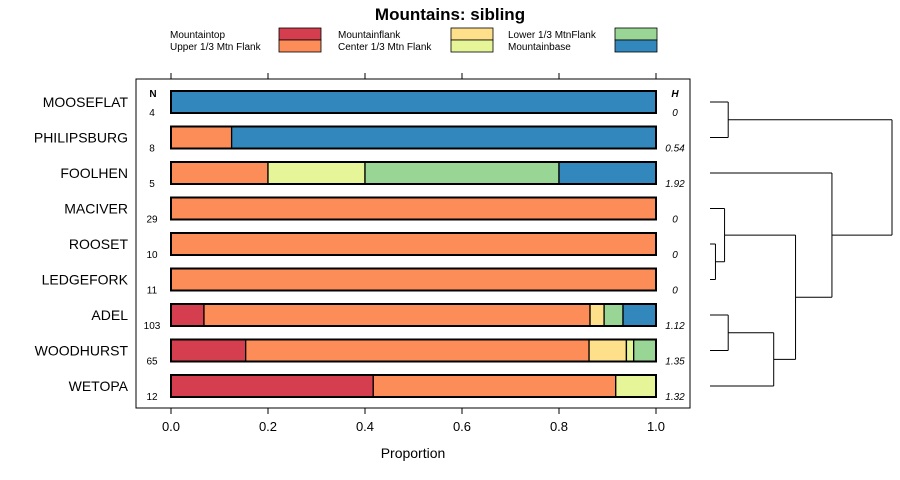 Image resolution: width=900 pixels, height=480 pixels. Describe the element at coordinates (656, 426) in the screenshot. I see `x-tick-label-5: 1.0` at that location.